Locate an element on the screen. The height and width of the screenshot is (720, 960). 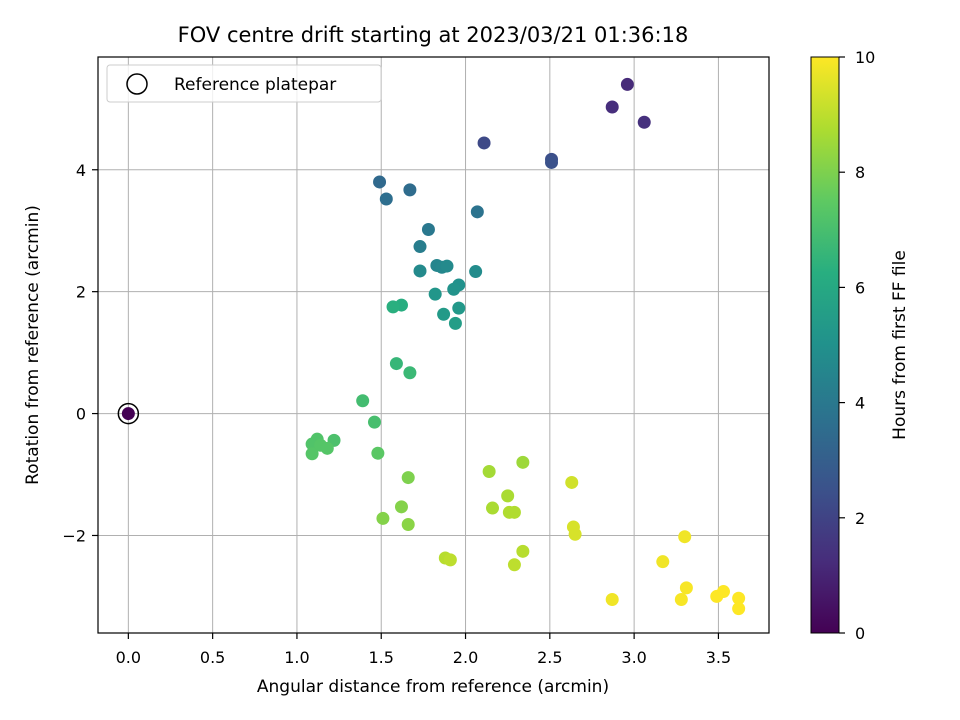
colorbar-tick-label: 4 is located at coordinates (860, 403).